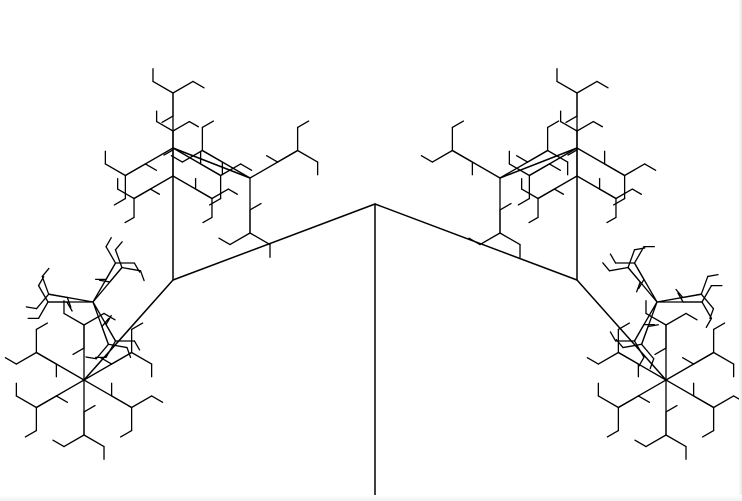 This screenshot has height=501, width=742. Describe the element at coordinates (371, 498) in the screenshot. I see `window-bottom-edge` at that location.